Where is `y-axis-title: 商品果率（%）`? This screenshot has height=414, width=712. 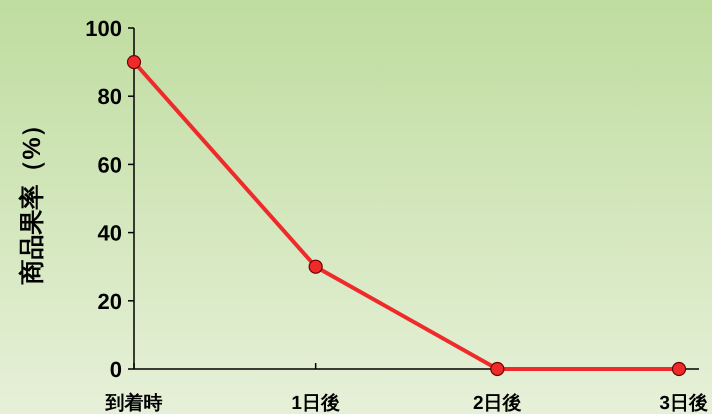 y-axis-title: 商品果率（%） is located at coordinates (32, 199).